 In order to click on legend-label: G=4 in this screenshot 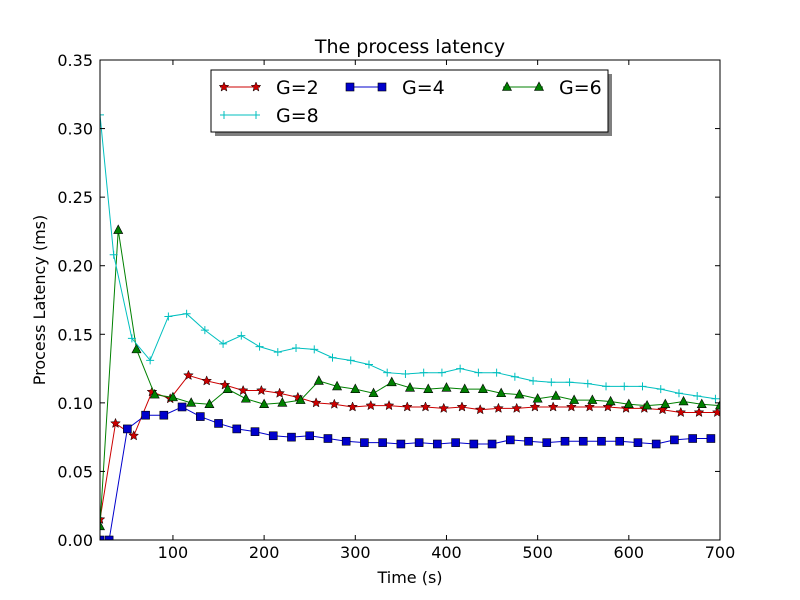, I will do `click(423, 88)`.